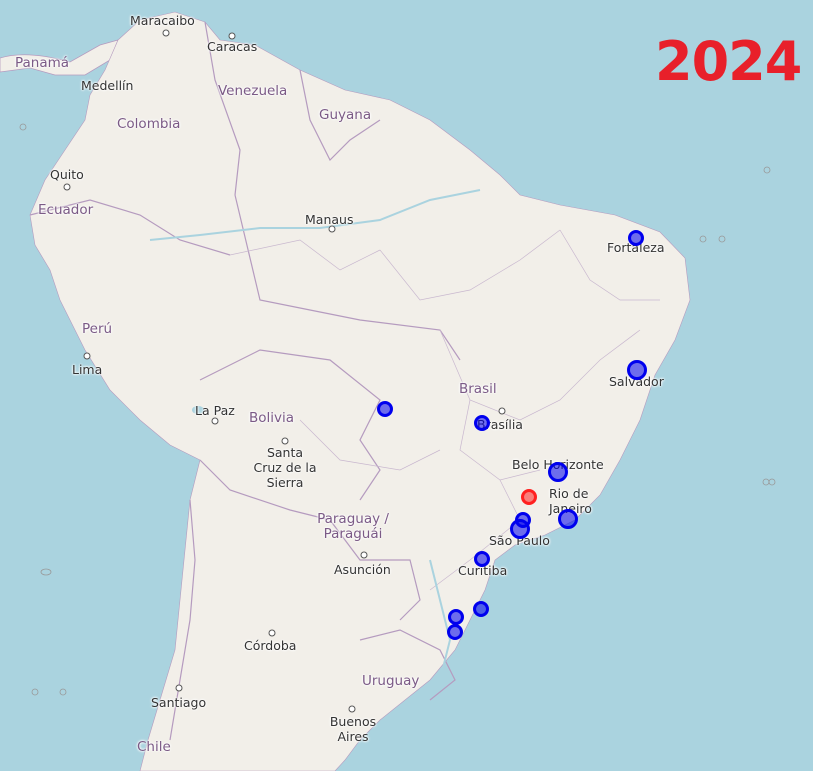 The height and width of the screenshot is (771, 813). What do you see at coordinates (352, 709) in the screenshot?
I see `city-dot-buenos-aires` at bounding box center [352, 709].